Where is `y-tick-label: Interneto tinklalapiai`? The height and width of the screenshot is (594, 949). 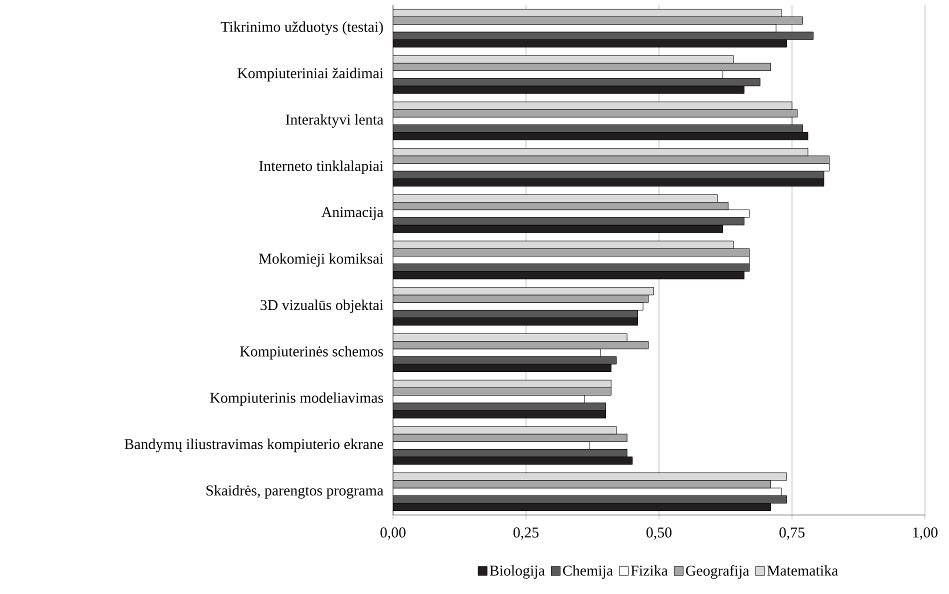 y-tick-label: Interneto tinklalapiai is located at coordinates (321, 167).